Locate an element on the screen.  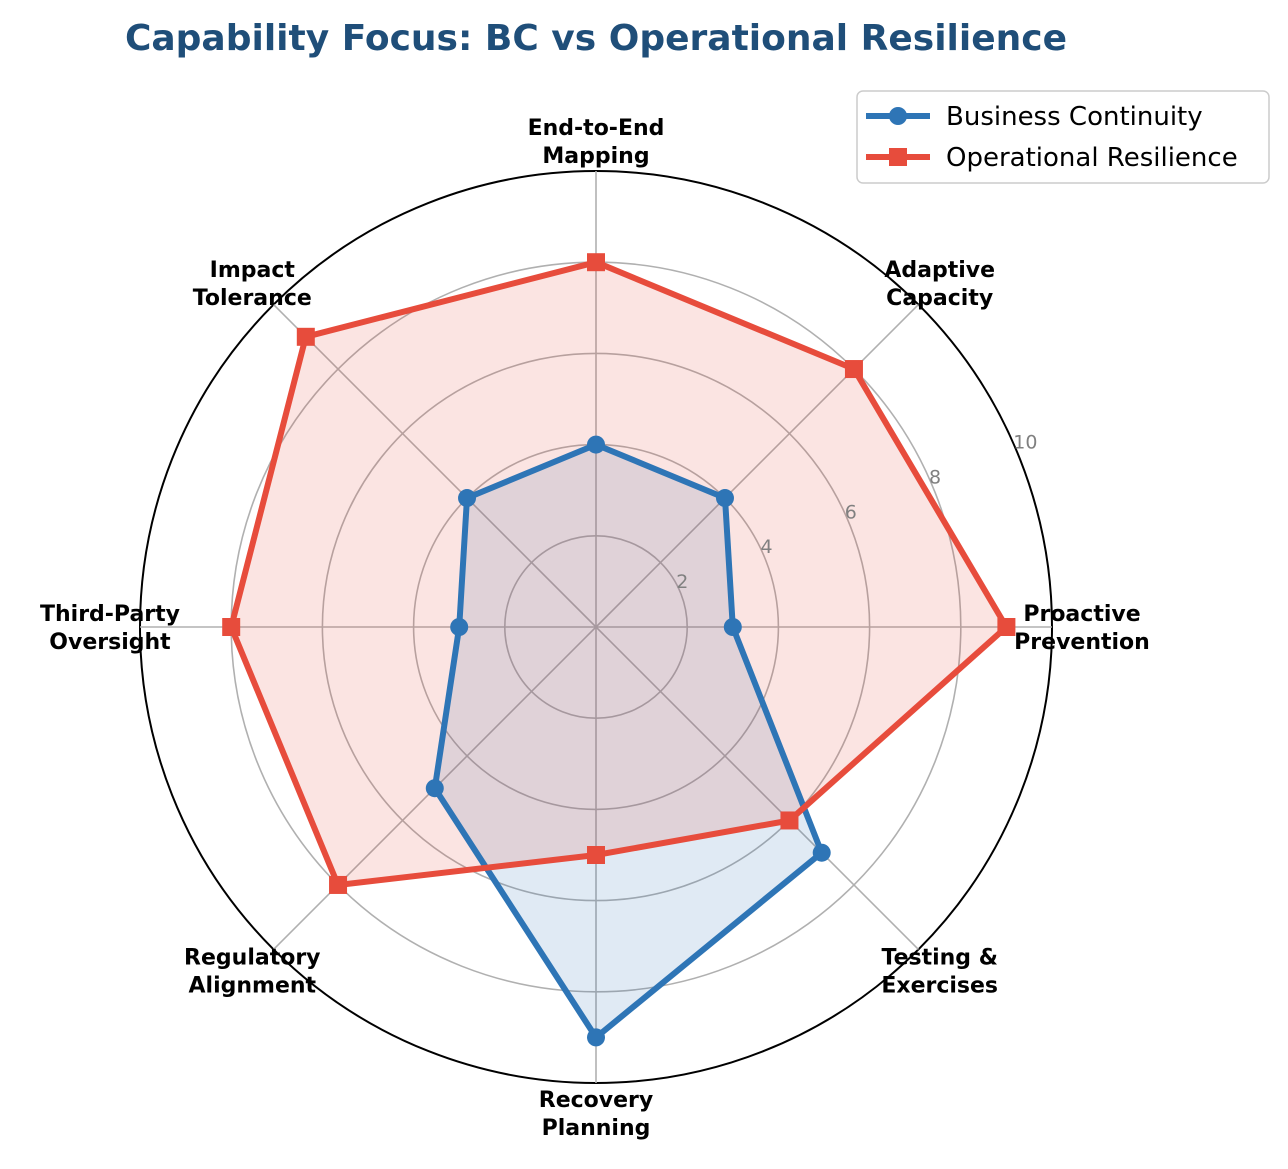
category-label-4-0: Third-Party is located at coordinates (110, 614).